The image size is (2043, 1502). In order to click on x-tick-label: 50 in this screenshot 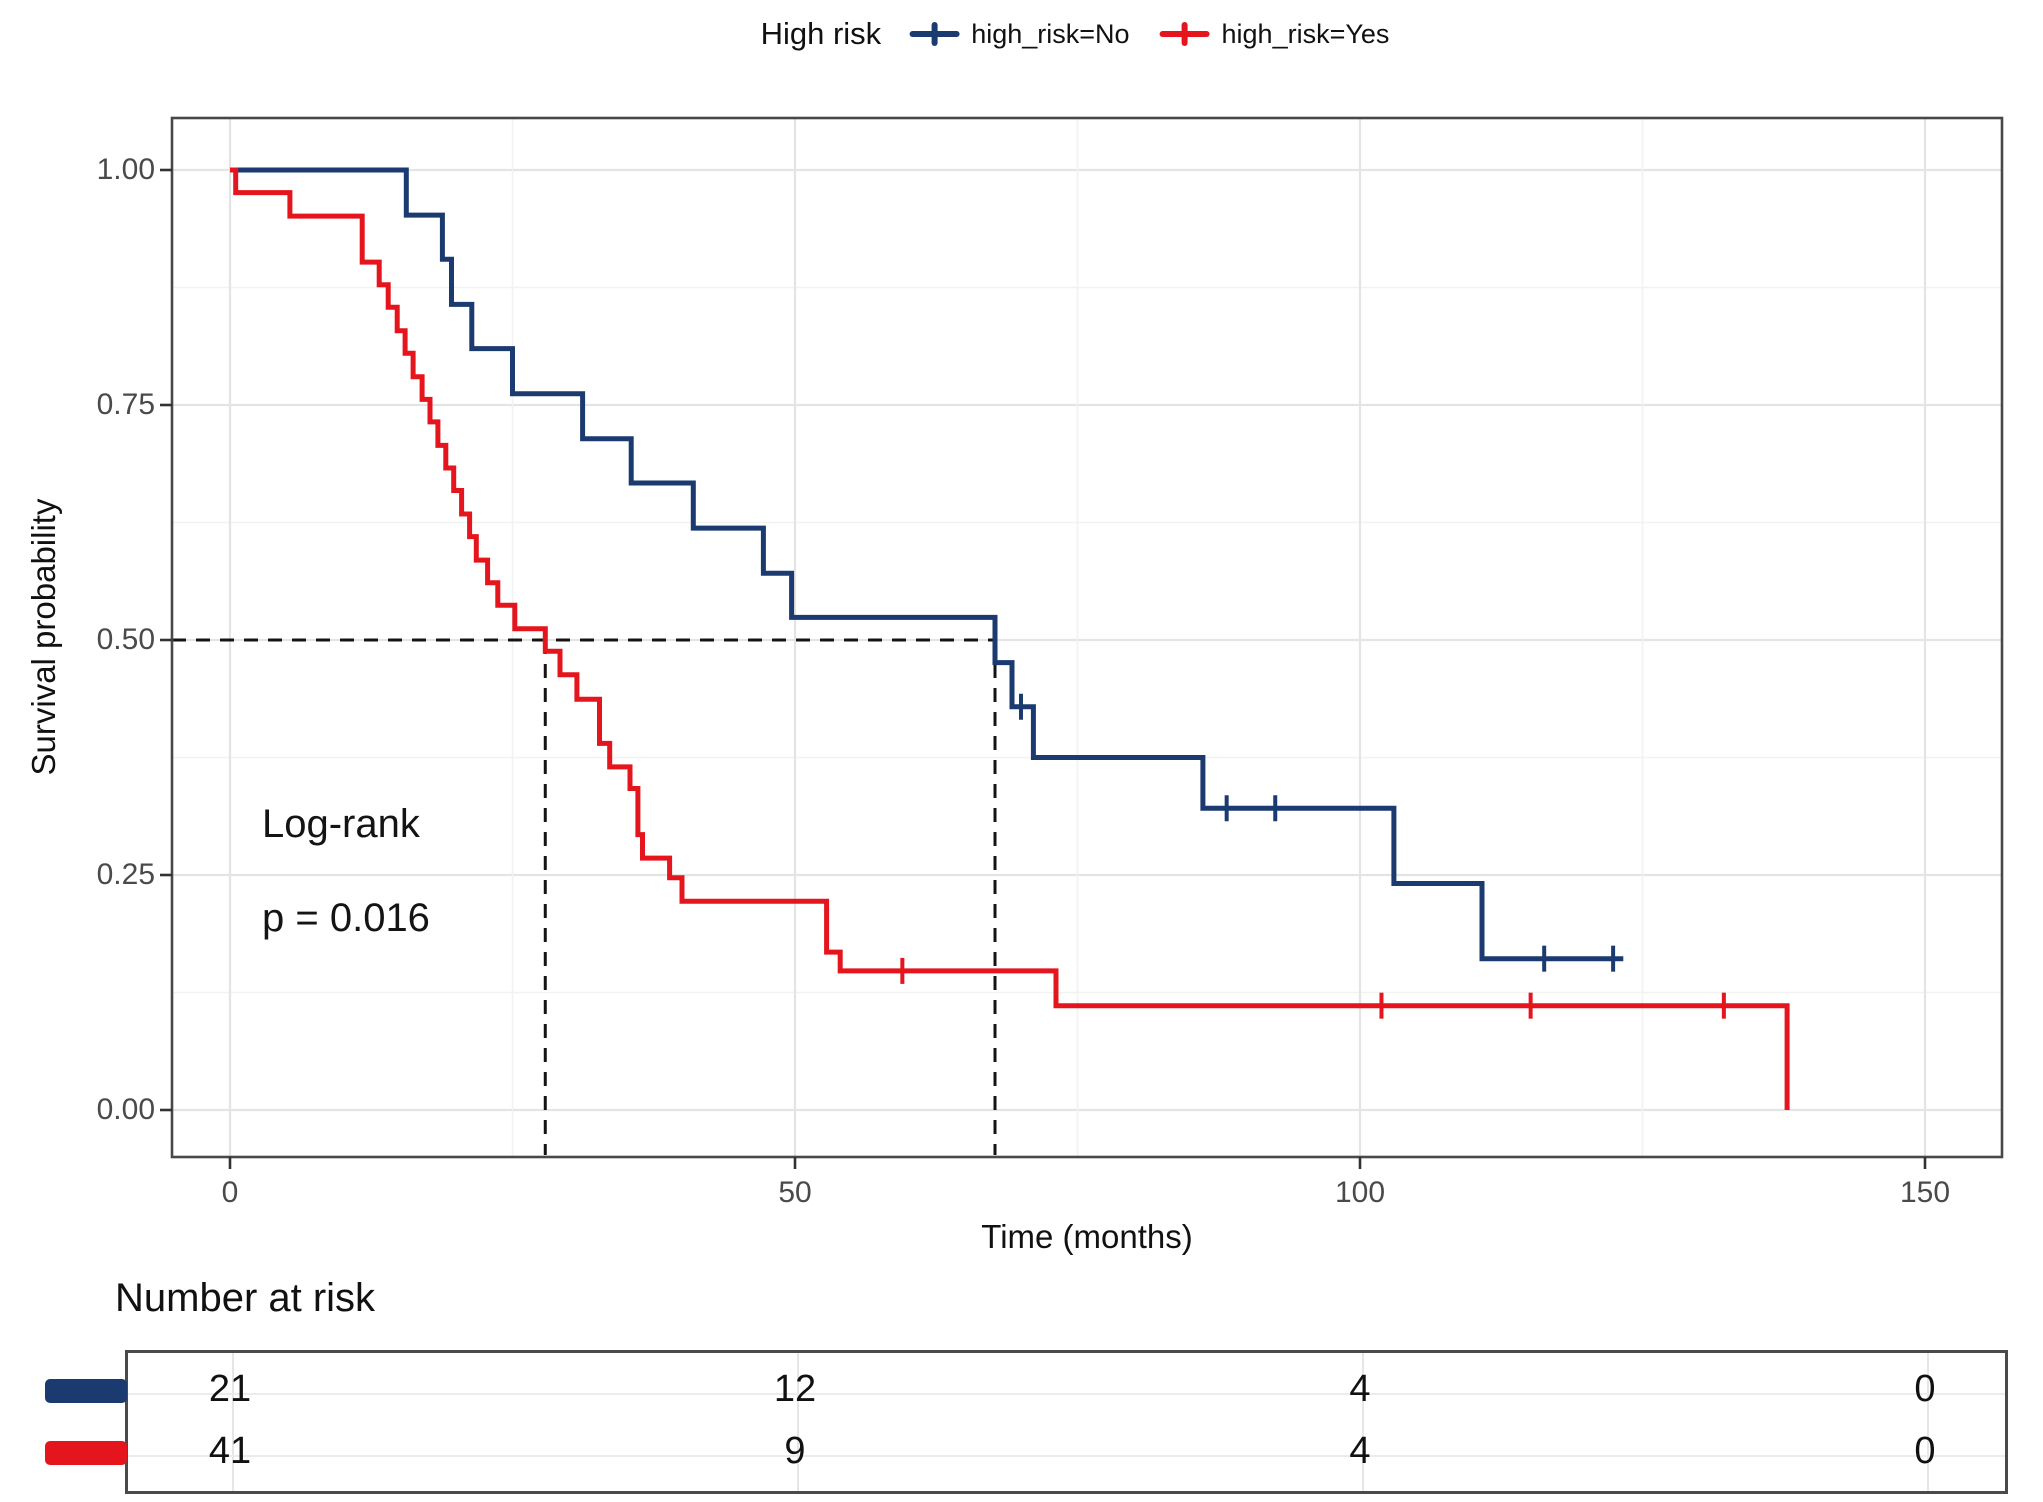, I will do `click(795, 1192)`.